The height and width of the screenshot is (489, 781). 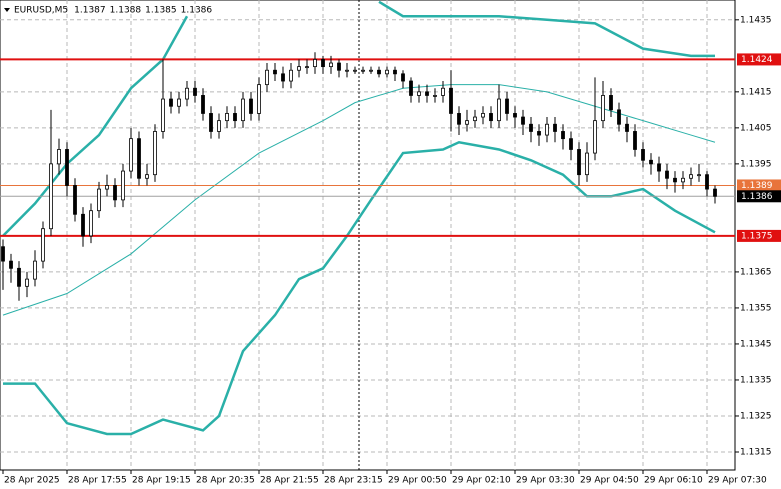 What do you see at coordinates (756, 128) in the screenshot?
I see `y-tick-label: 1.1405` at bounding box center [756, 128].